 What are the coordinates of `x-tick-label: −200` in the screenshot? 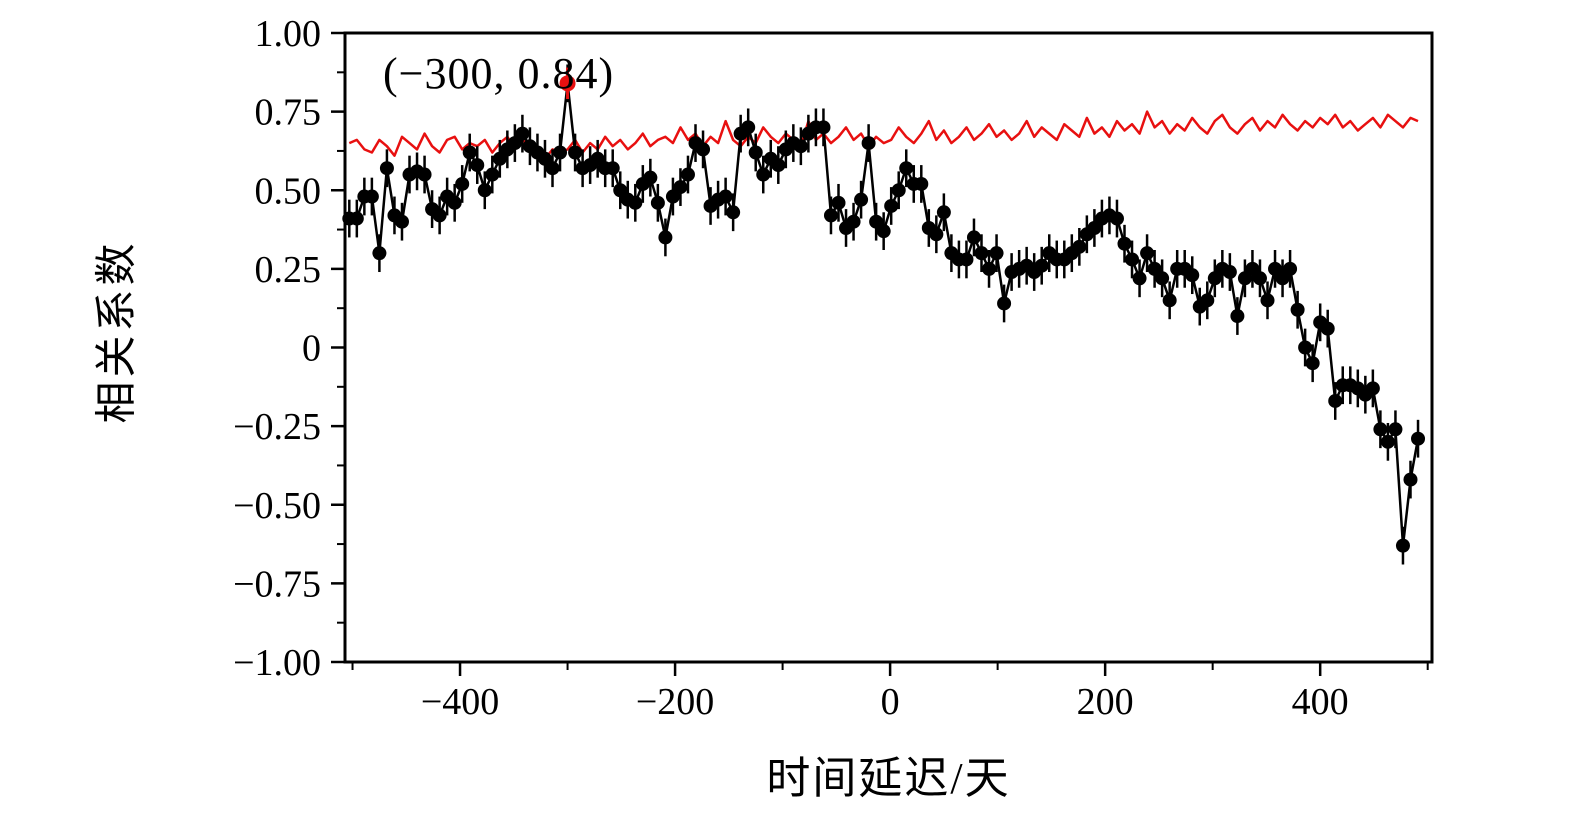 It's located at (675, 702).